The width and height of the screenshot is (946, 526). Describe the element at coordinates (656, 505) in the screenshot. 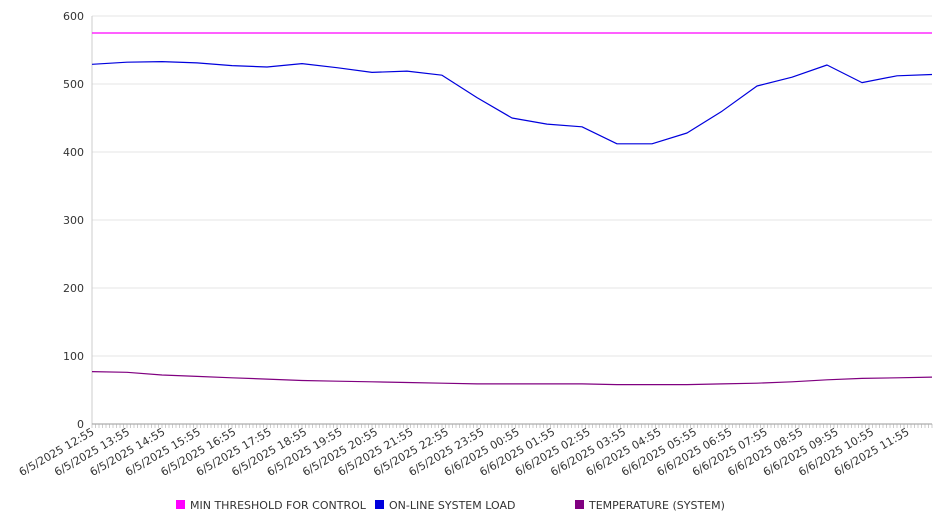

I see `legend-label: TEMPERATURE (SYSTEM)` at that location.